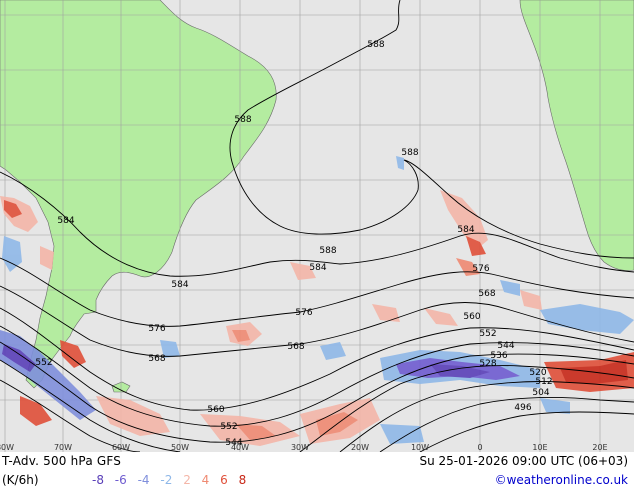 The width and height of the screenshot is (634, 490). What do you see at coordinates (543, 382) in the screenshot?
I see `contour-label: 512` at bounding box center [543, 382].